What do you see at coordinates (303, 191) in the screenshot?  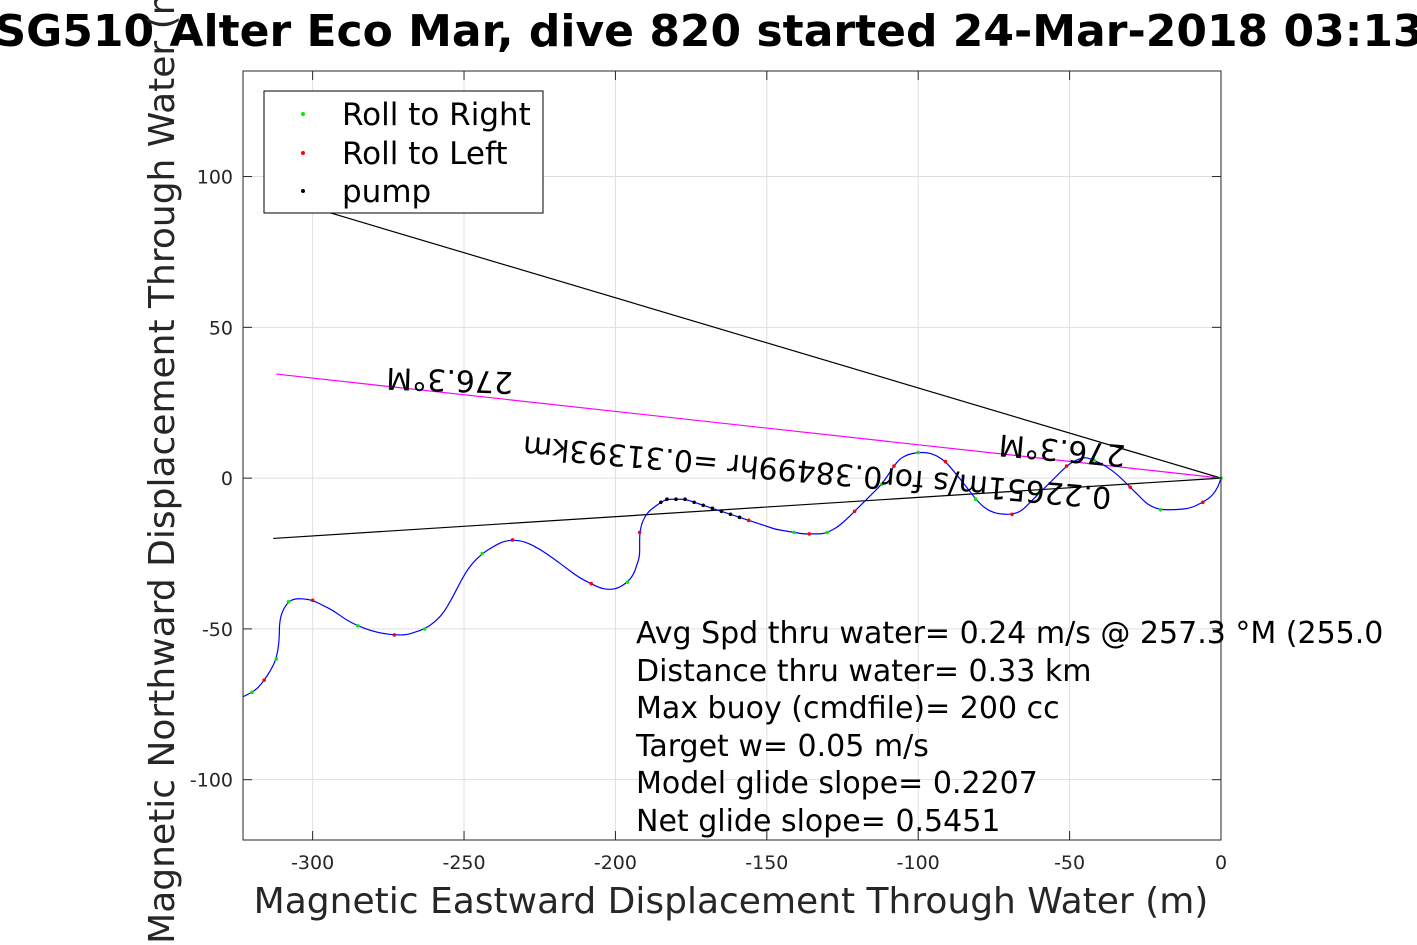 I see `legend-marker-pump` at bounding box center [303, 191].